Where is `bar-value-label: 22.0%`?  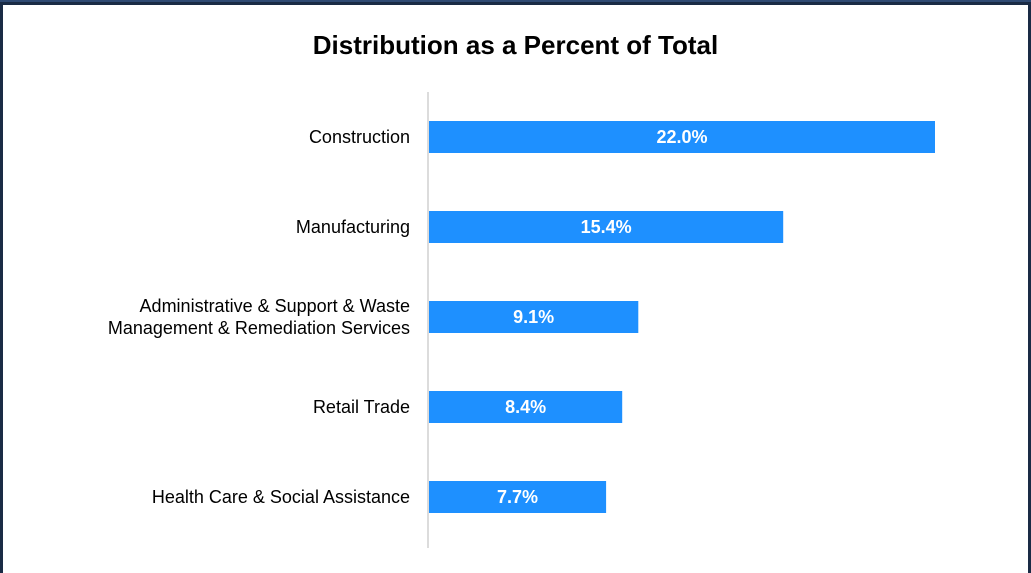
bar-value-label: 22.0% is located at coordinates (681, 137).